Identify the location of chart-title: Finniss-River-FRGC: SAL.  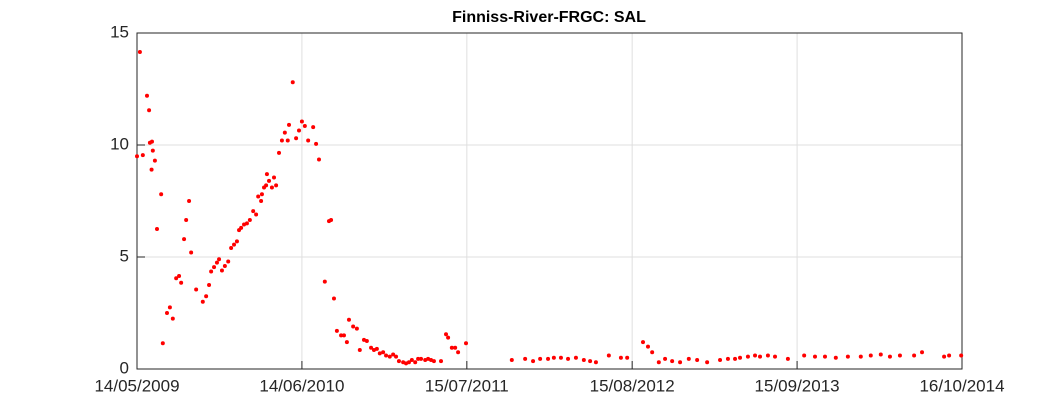
(549, 17).